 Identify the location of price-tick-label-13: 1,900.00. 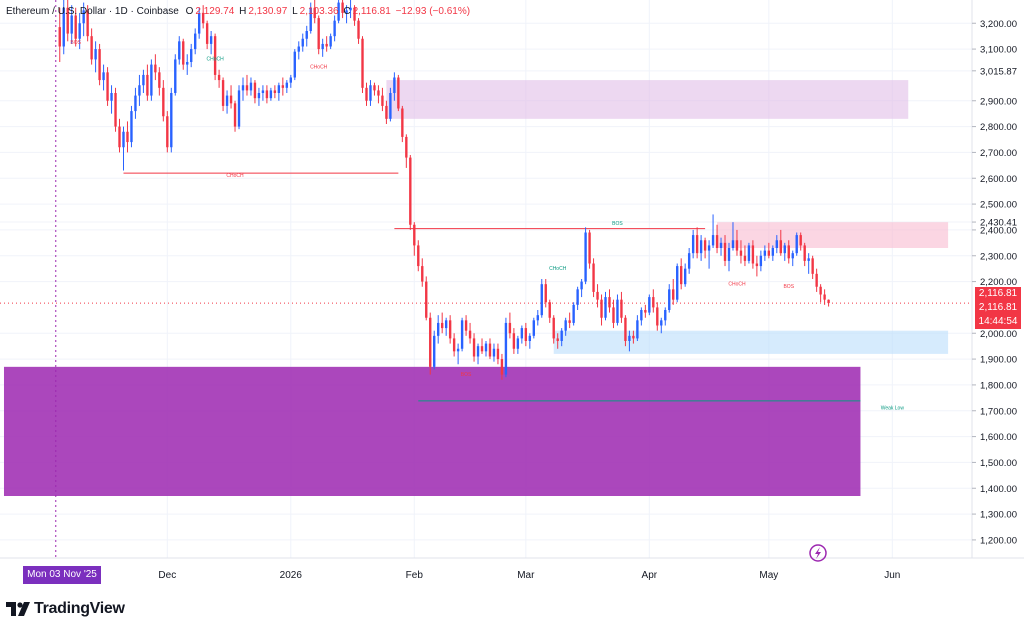
(998, 360).